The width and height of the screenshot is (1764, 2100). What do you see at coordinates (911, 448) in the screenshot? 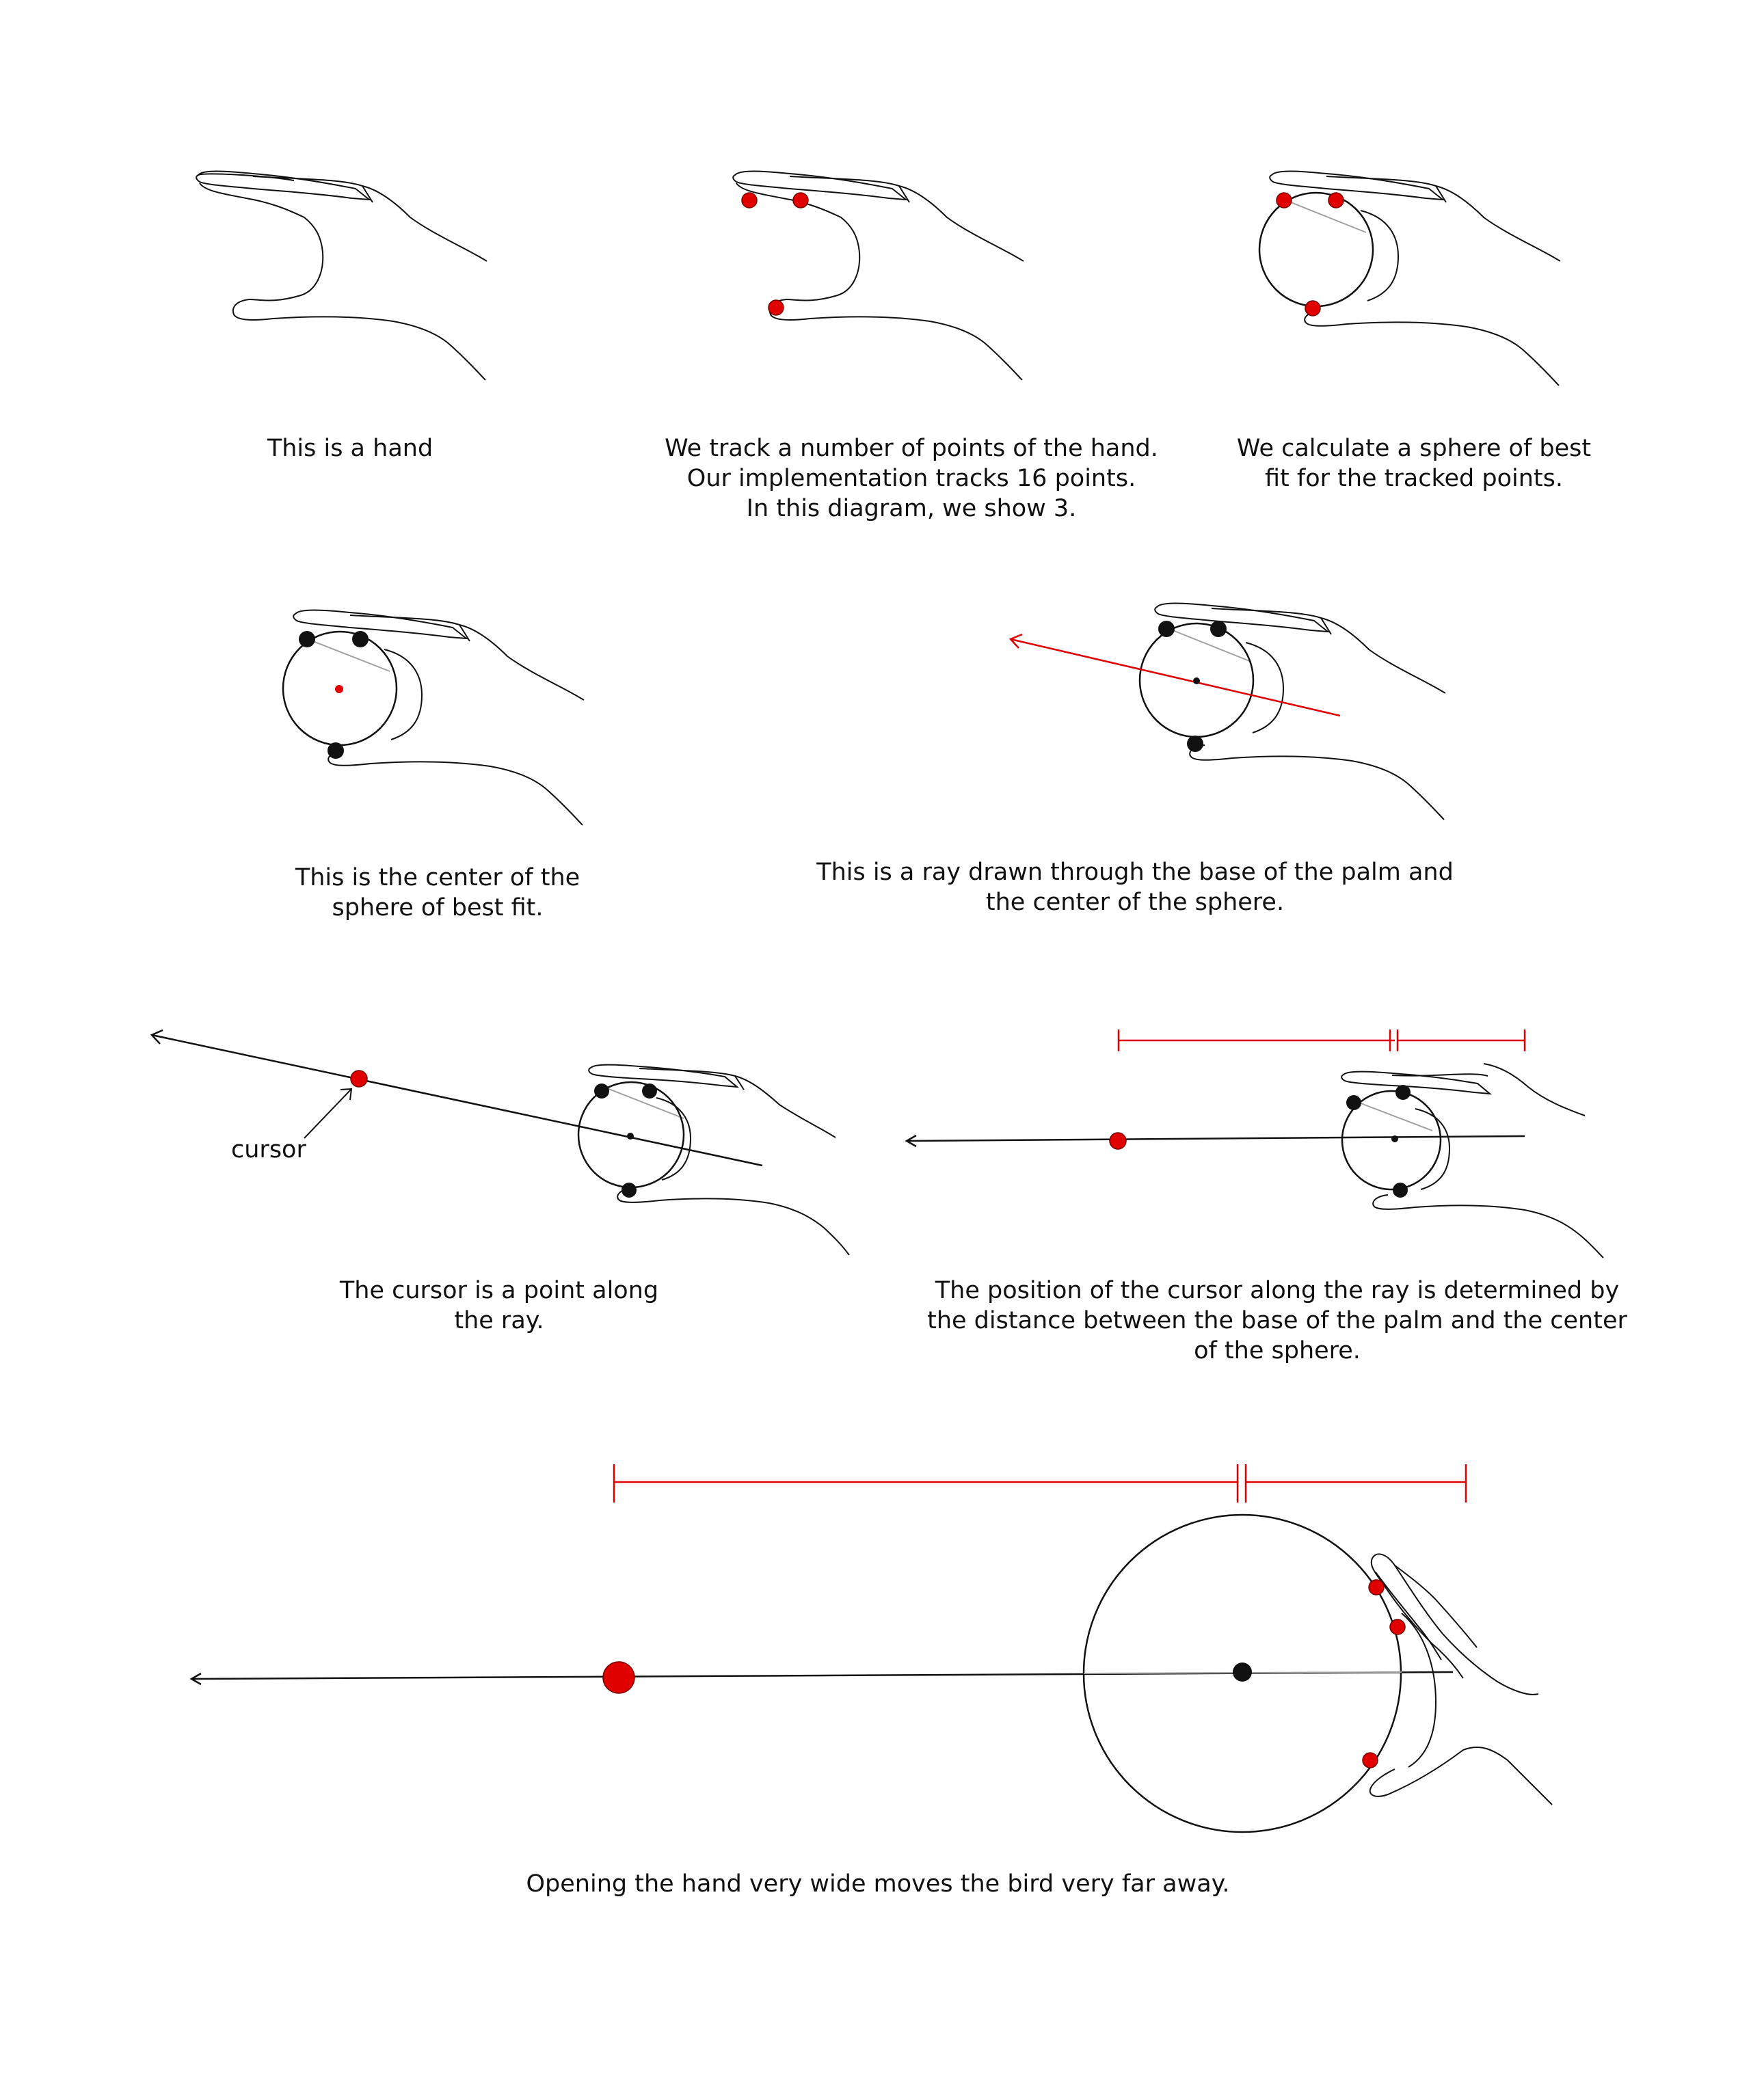
I see `caption-line: We track a number of points of the hand.` at bounding box center [911, 448].